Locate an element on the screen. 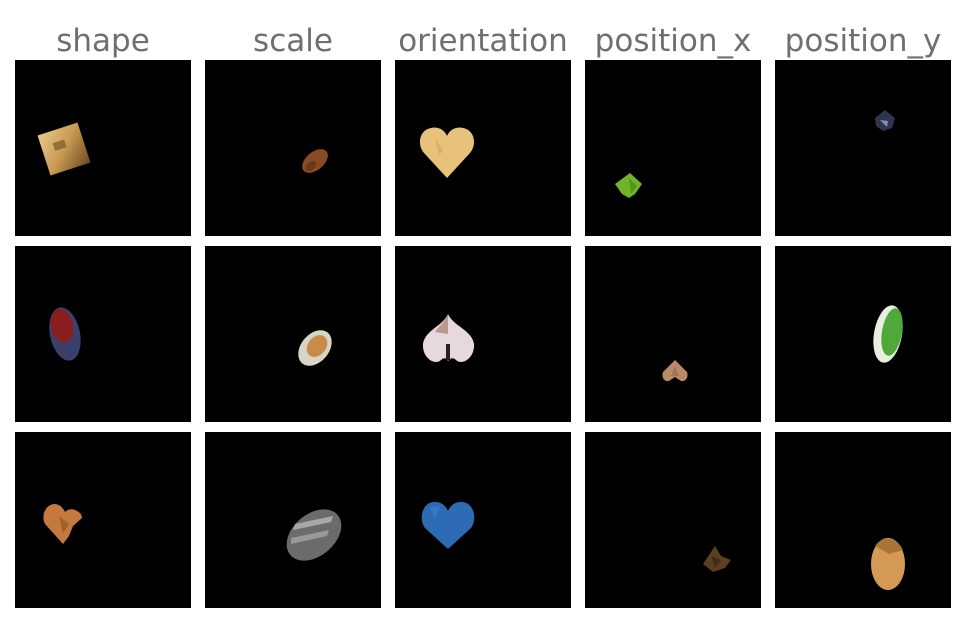  sample-image-scale-row3 is located at coordinates (293, 520).